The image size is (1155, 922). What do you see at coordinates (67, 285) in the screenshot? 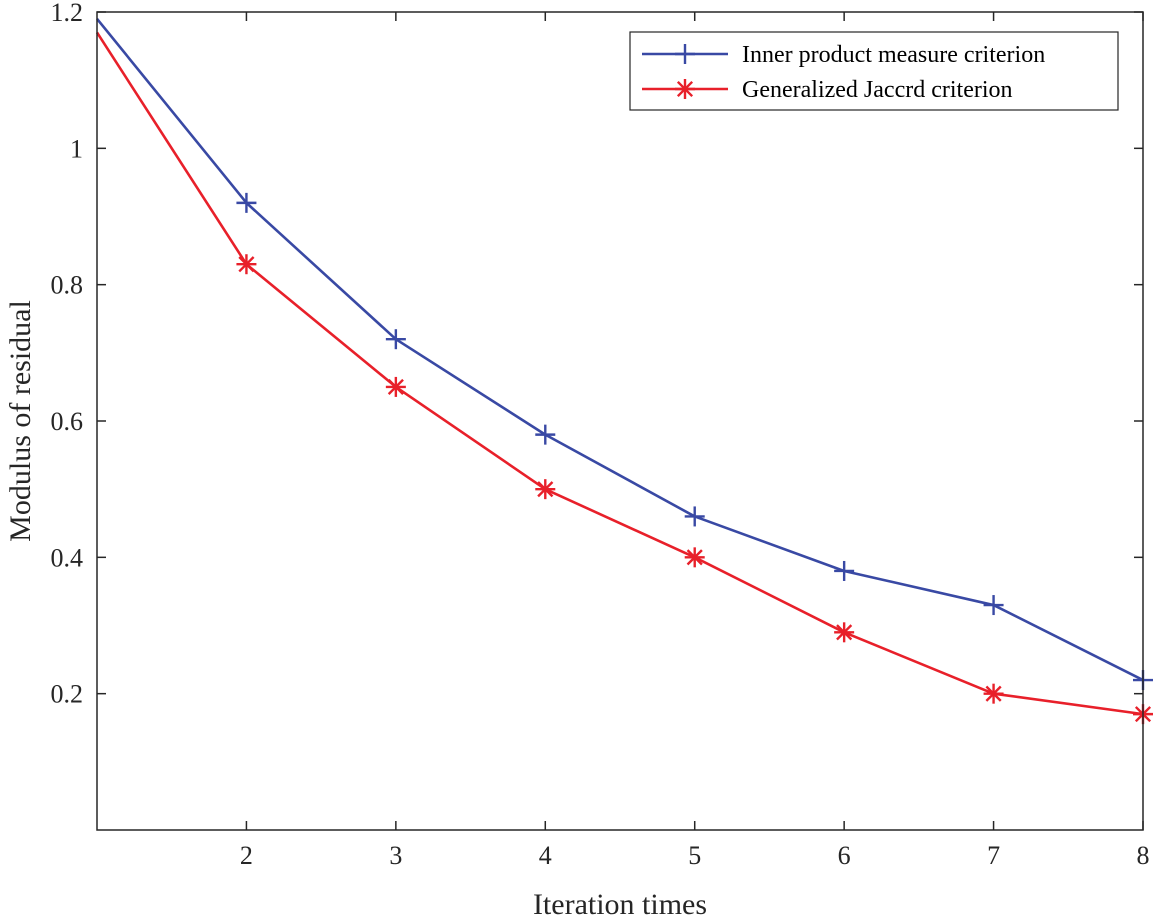
I see `y-tick-label: 0.8` at bounding box center [67, 285].